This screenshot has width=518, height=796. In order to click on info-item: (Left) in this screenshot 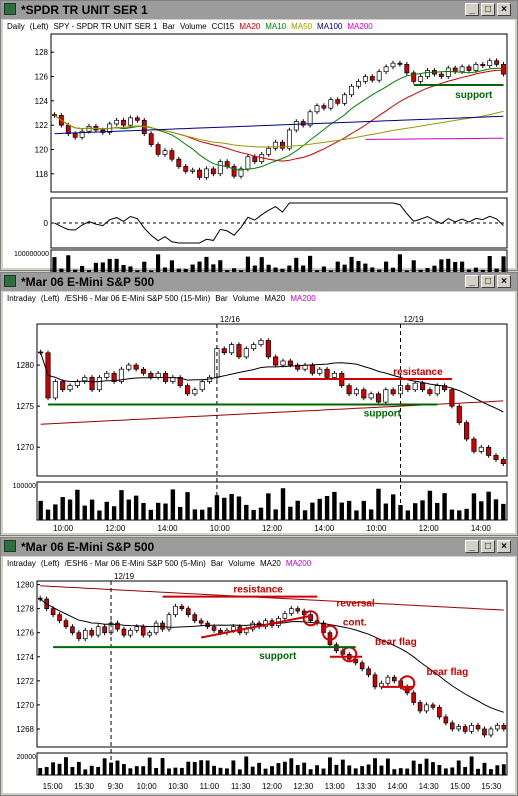, I will do `click(39, 26)`.